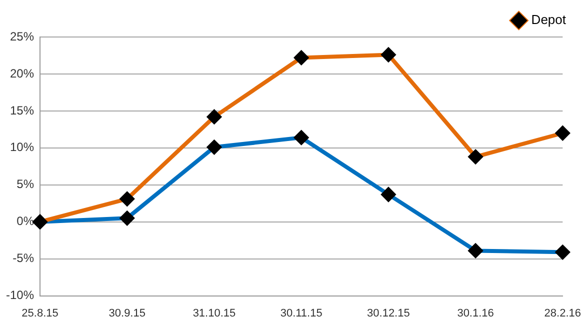  What do you see at coordinates (127, 313) in the screenshot?
I see `x-tick-label: 30.9.15` at bounding box center [127, 313].